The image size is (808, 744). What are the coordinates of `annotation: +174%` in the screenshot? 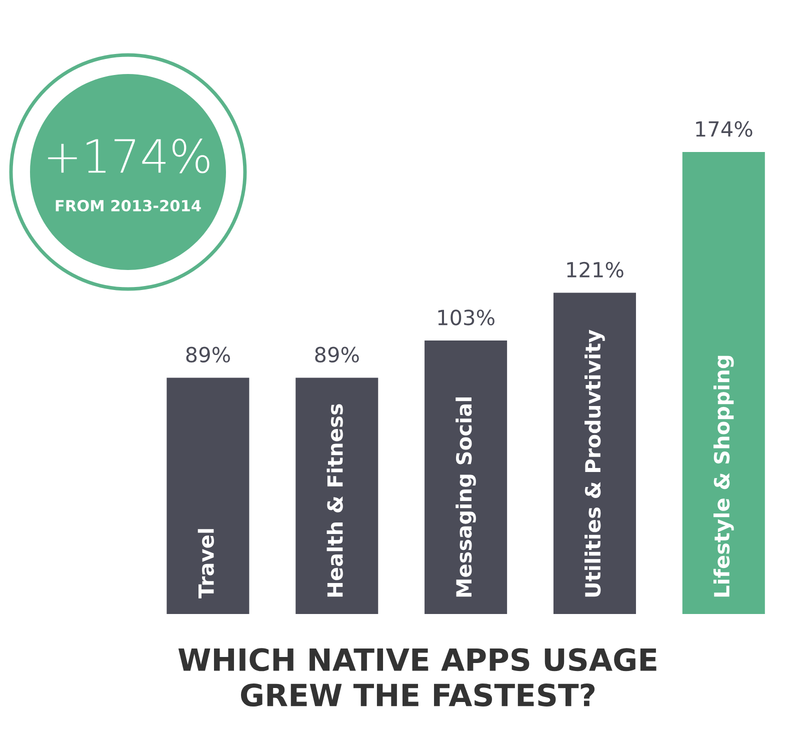 It's located at (129, 156).